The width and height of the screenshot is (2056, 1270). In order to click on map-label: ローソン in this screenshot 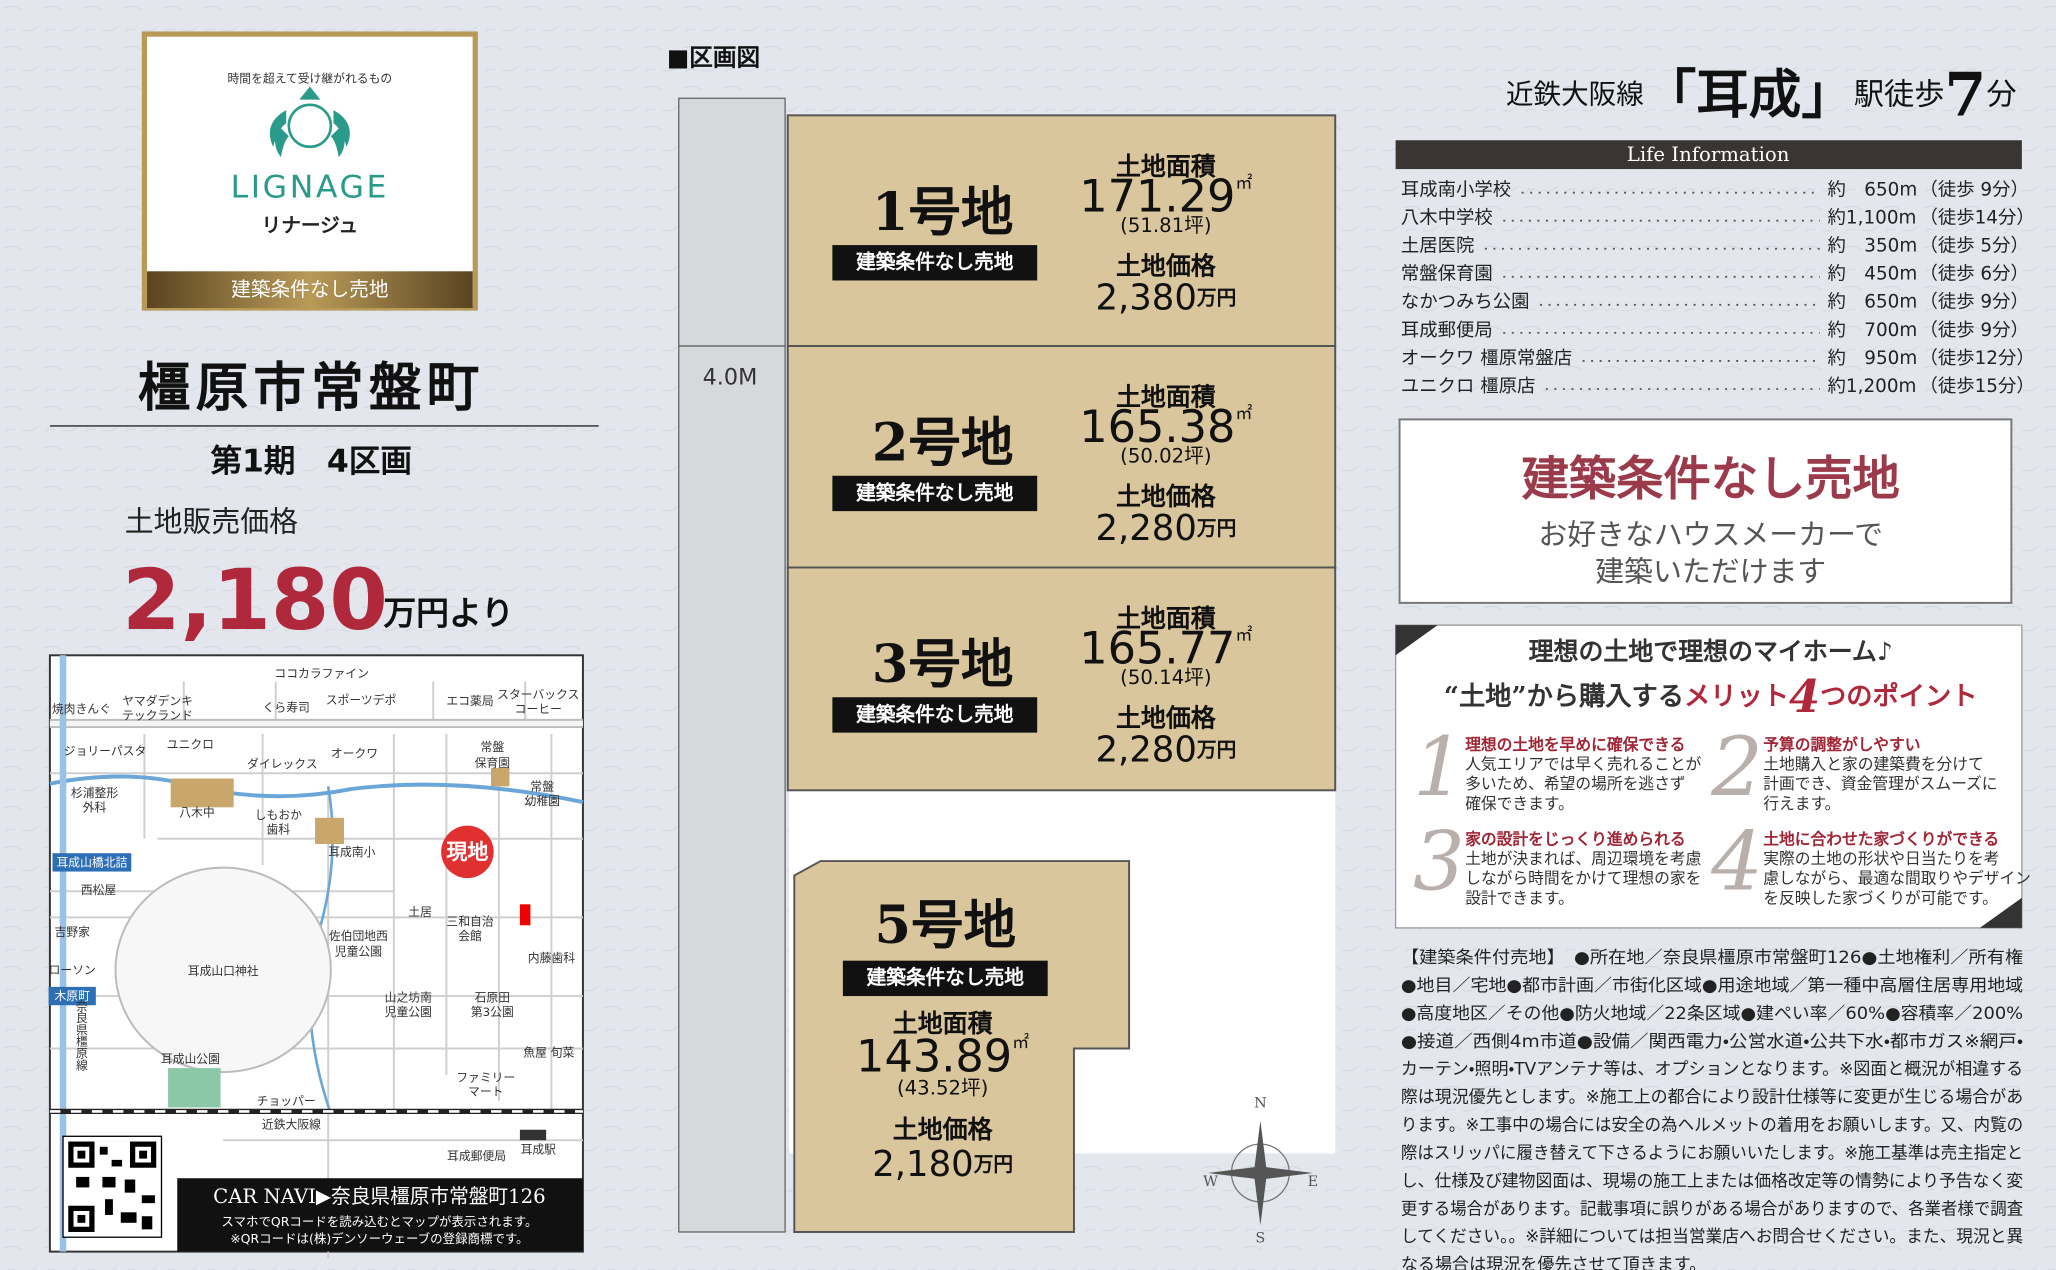, I will do `click(72, 970)`.